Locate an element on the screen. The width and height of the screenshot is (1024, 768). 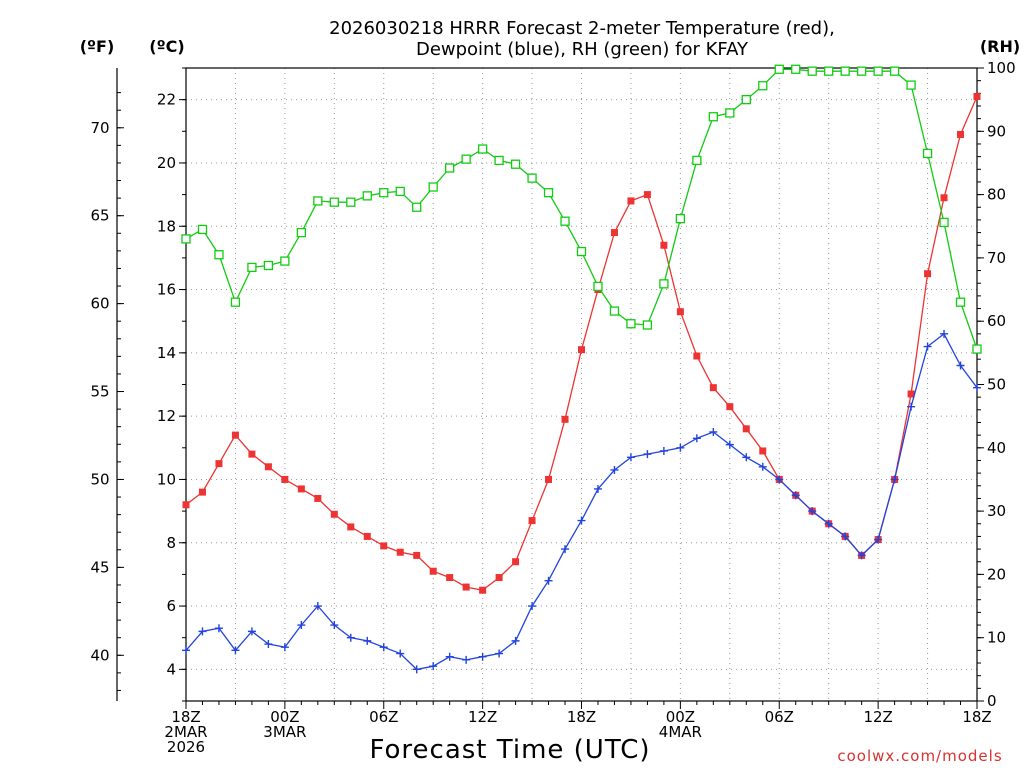
celsius-tick-label: 10 is located at coordinates (166, 479).